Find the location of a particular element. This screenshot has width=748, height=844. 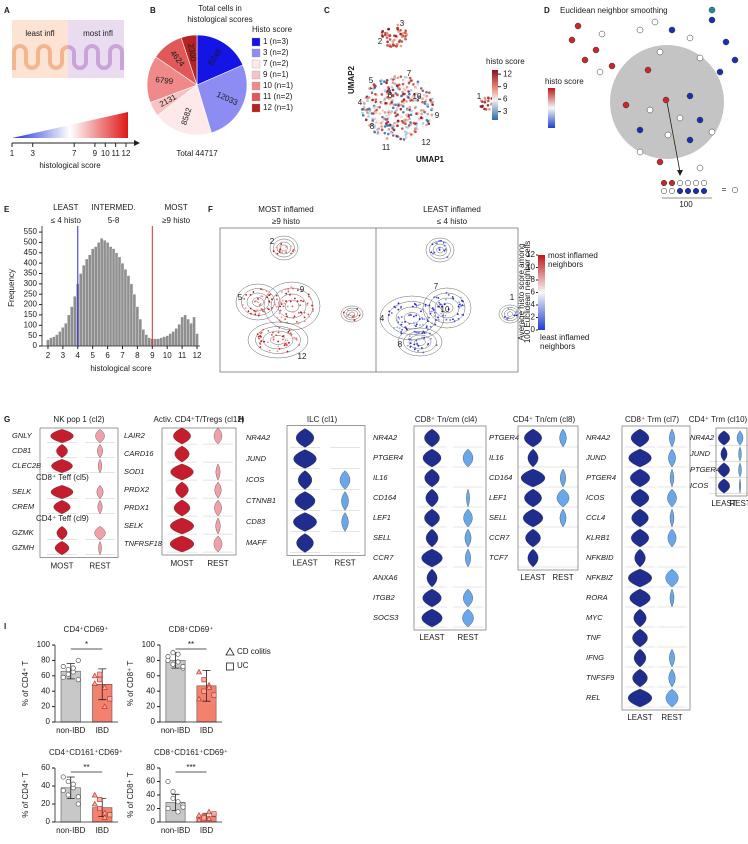

gene-label: ICOS is located at coordinates (595, 497).